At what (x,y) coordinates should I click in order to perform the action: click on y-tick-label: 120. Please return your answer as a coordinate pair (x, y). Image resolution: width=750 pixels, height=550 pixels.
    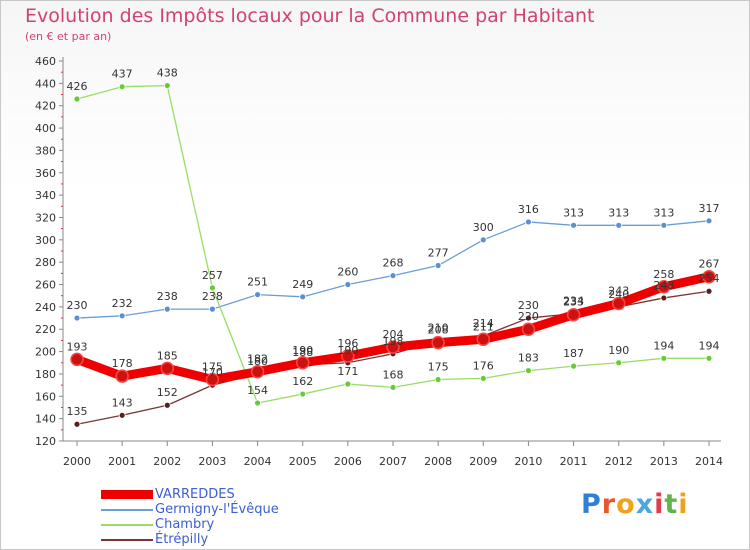
    Looking at the image, I should click on (45, 441).